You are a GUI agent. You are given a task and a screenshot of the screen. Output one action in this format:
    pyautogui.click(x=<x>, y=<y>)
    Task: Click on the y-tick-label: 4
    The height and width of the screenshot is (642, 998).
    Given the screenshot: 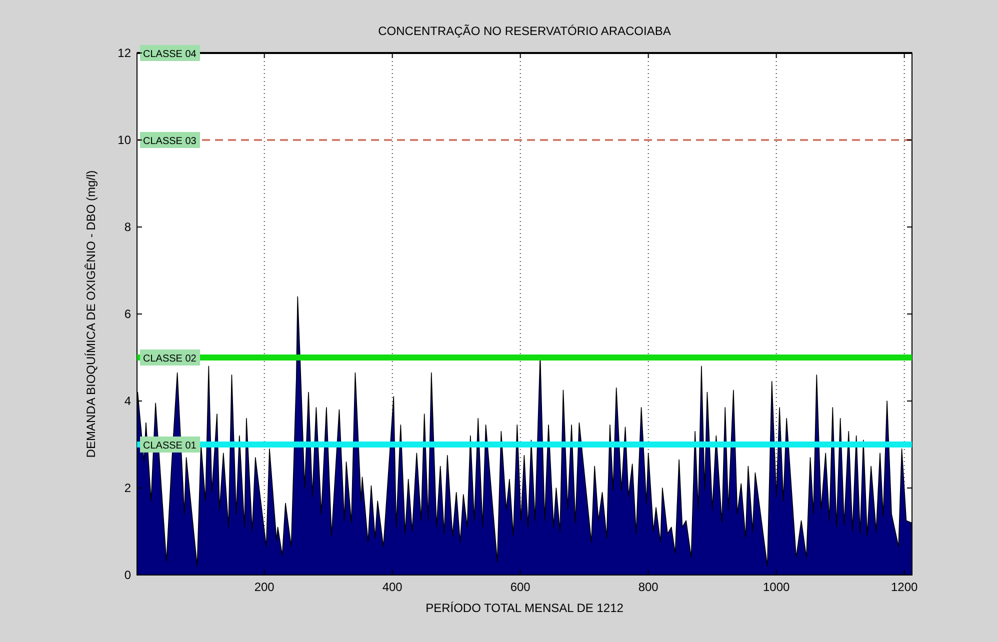 What is the action you would take?
    pyautogui.click(x=128, y=401)
    